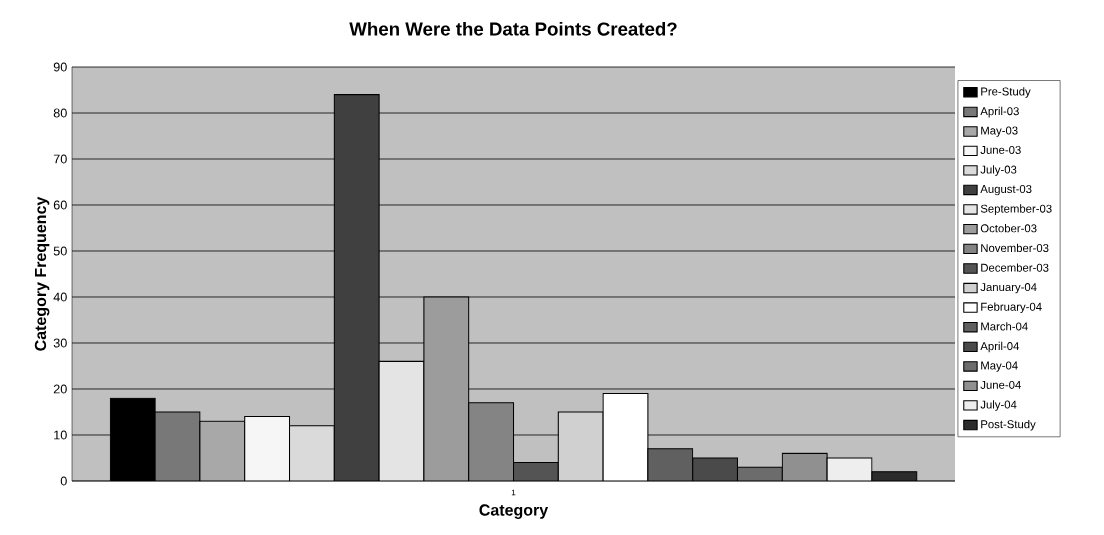 Image resolution: width=1104 pixels, height=535 pixels. I want to click on legend-label: June-04, so click(1000, 384).